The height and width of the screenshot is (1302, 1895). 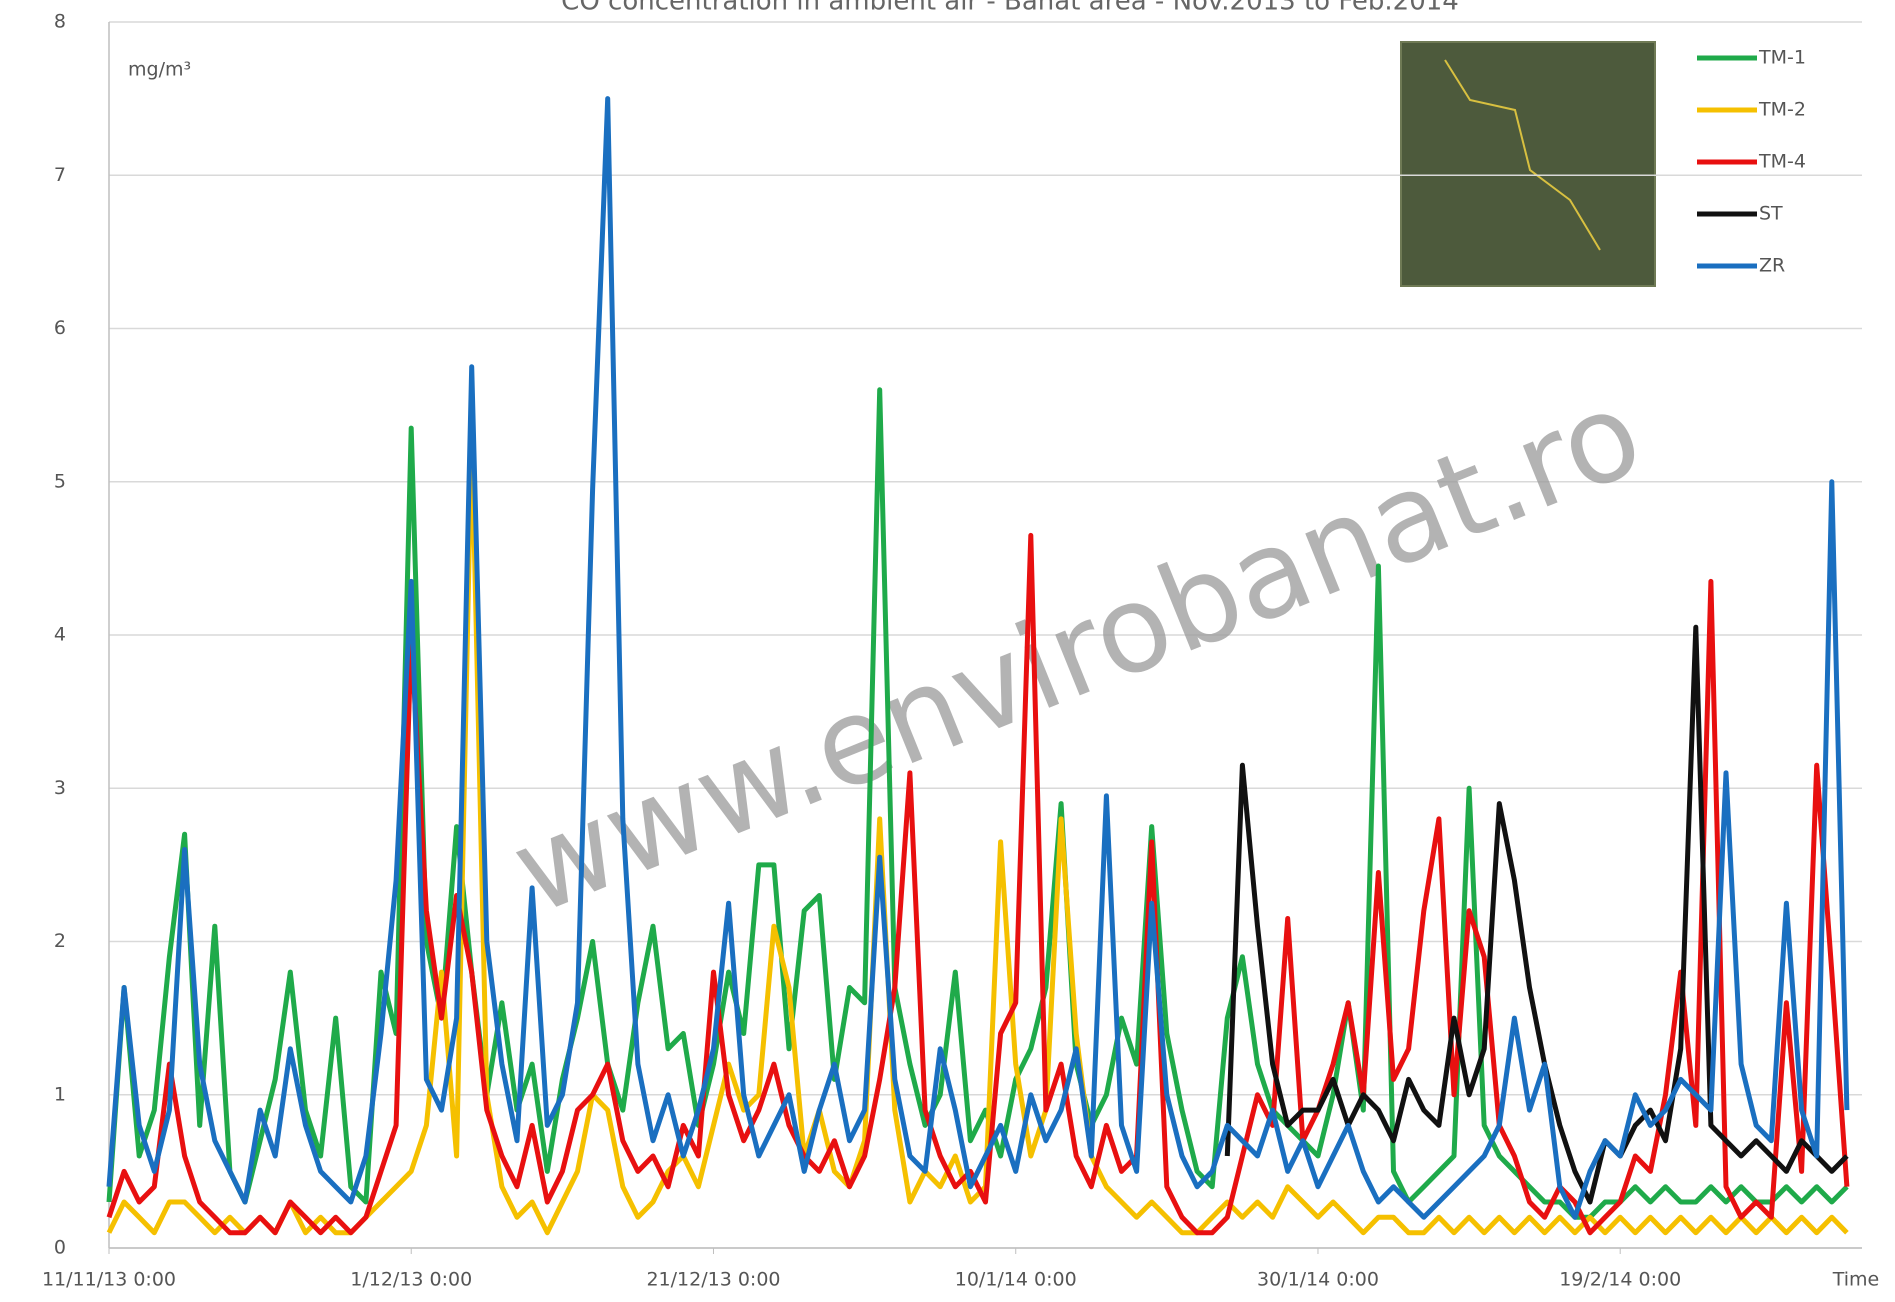 What do you see at coordinates (1016, 1280) in the screenshot?
I see `x-tick-label: 10/1/14 0:00` at bounding box center [1016, 1280].